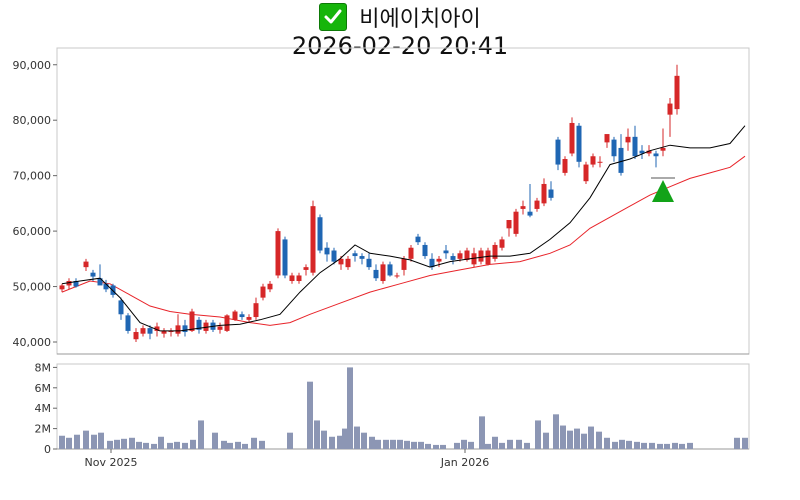  Describe the element at coordinates (32, 231) in the screenshot. I see `price-tick-label: 60,000` at that location.